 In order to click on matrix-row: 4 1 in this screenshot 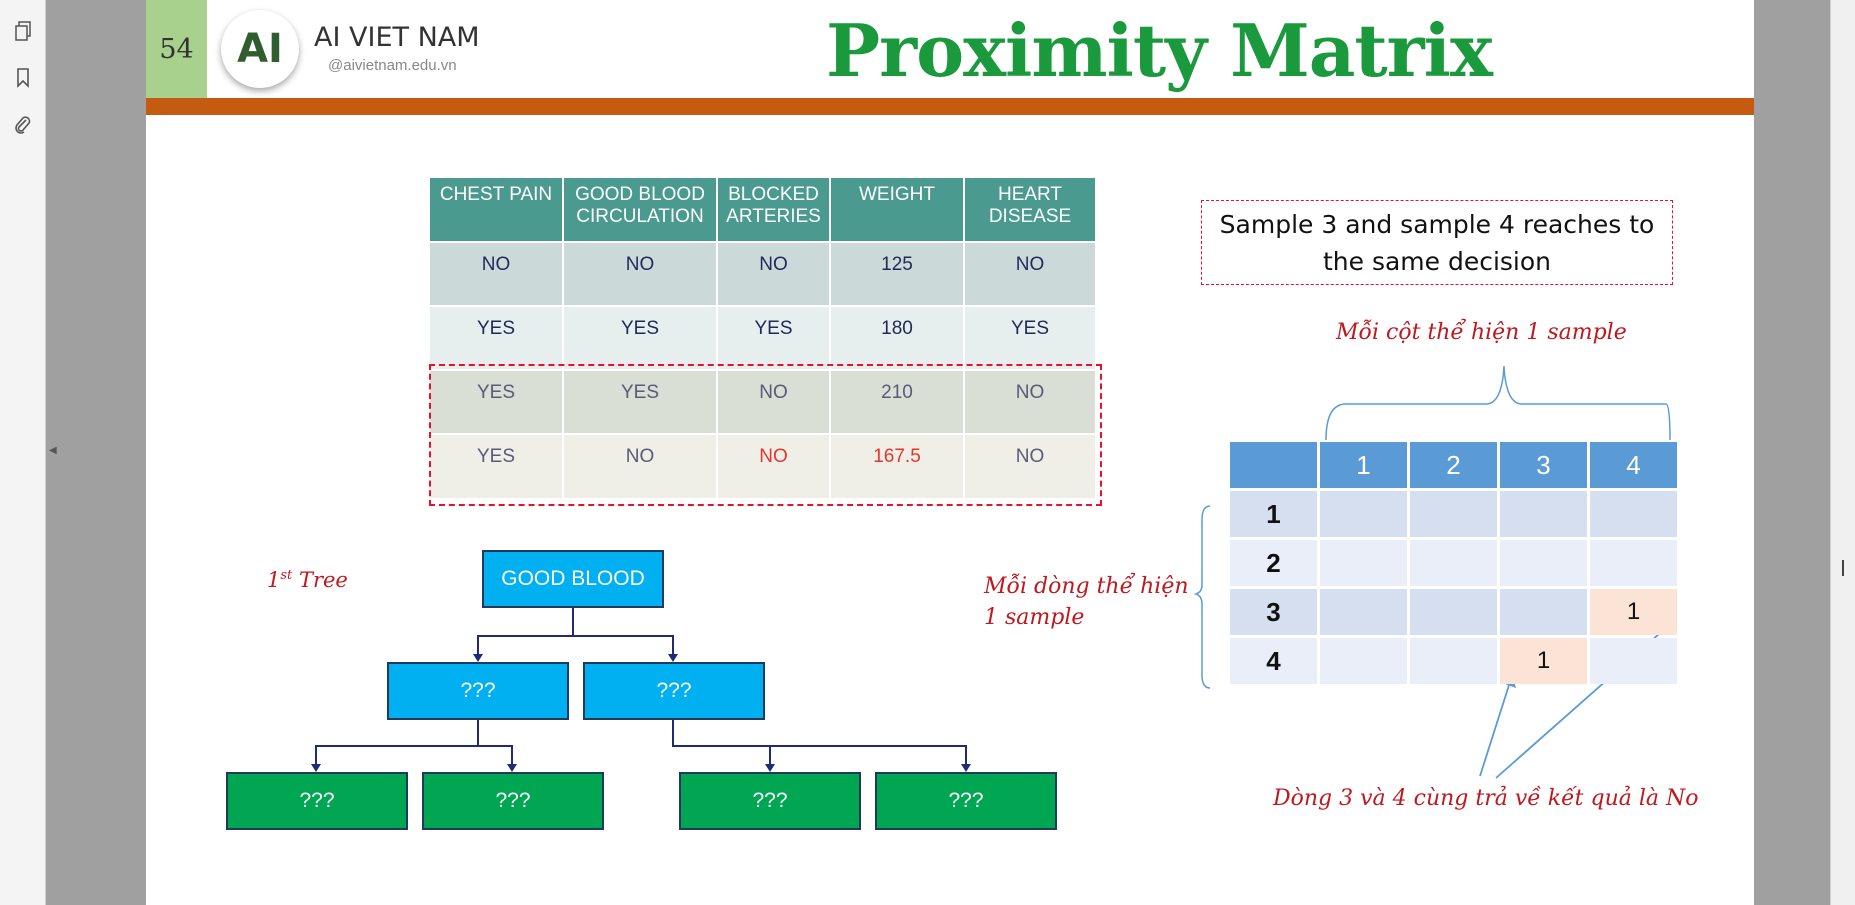, I will do `click(1453, 661)`.